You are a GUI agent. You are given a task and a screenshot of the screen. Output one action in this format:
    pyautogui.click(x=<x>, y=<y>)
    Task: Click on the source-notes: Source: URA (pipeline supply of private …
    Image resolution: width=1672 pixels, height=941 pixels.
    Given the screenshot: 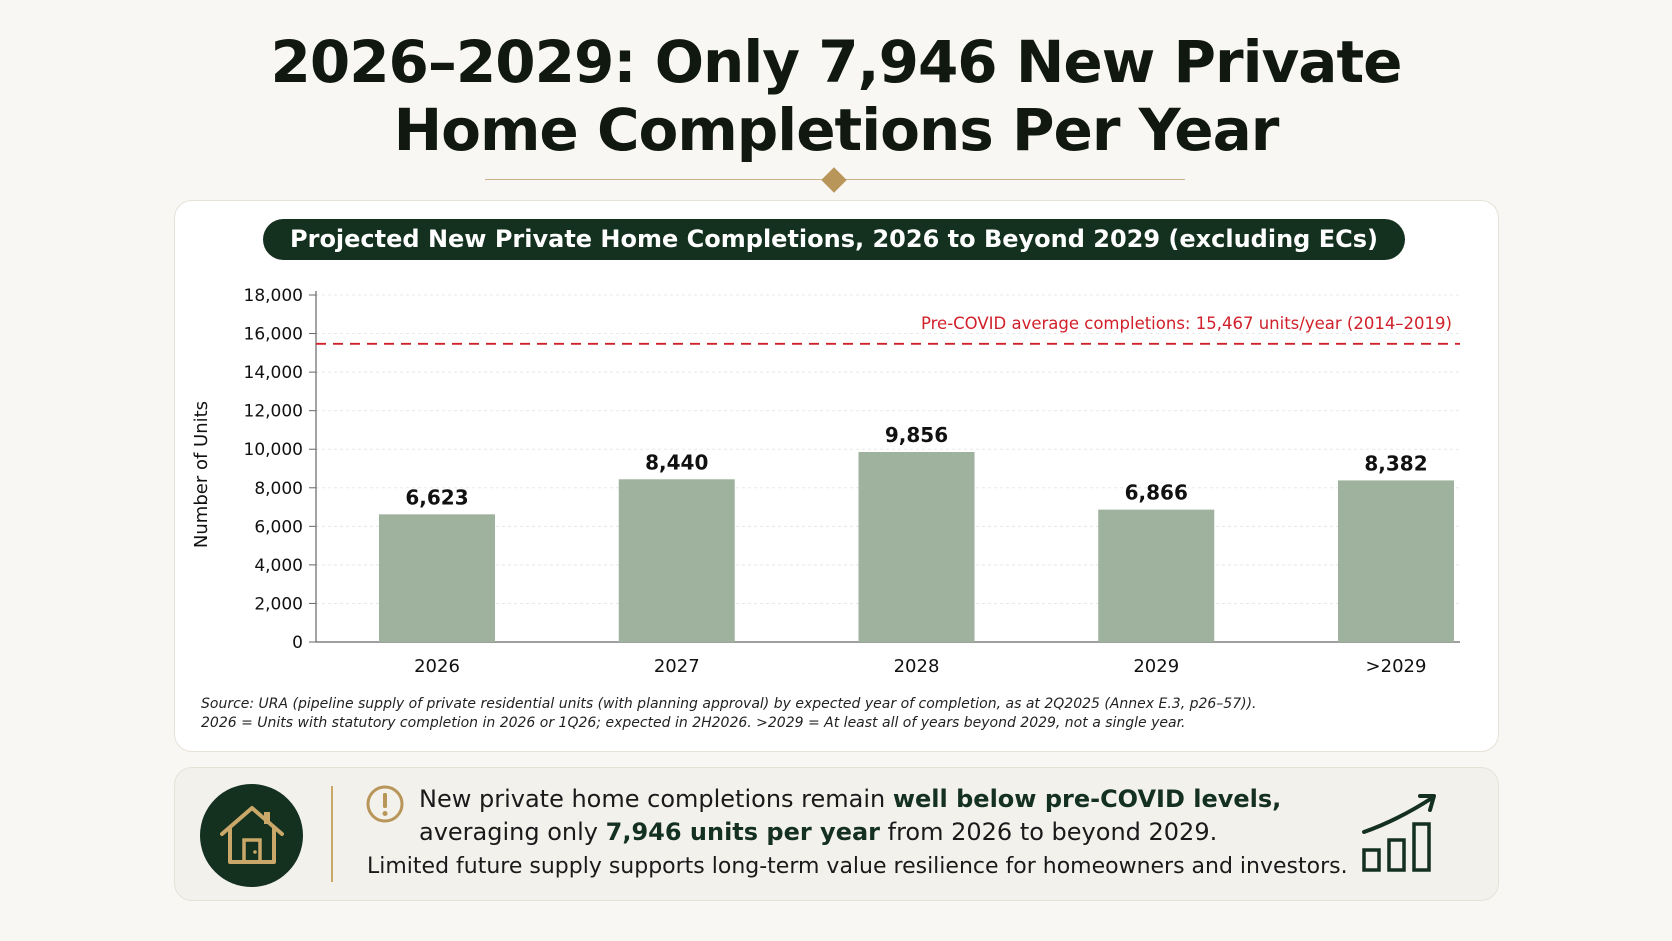 What is the action you would take?
    pyautogui.click(x=836, y=714)
    